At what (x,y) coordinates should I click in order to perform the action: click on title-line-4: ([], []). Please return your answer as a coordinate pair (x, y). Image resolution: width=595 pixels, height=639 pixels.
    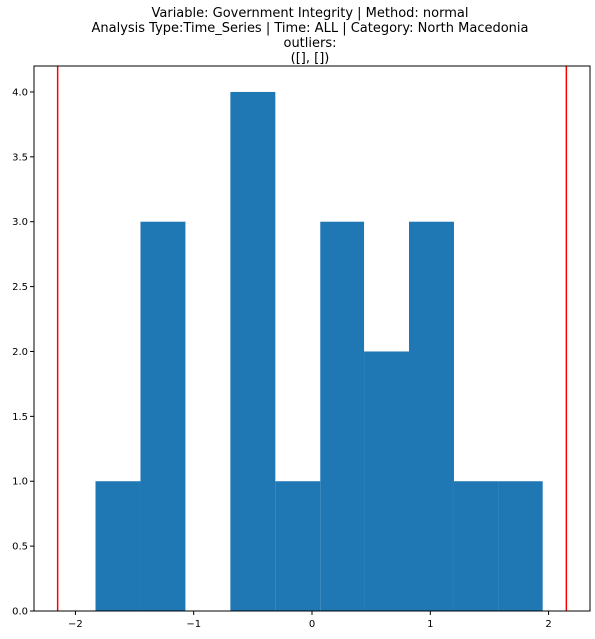
    Looking at the image, I should click on (310, 58).